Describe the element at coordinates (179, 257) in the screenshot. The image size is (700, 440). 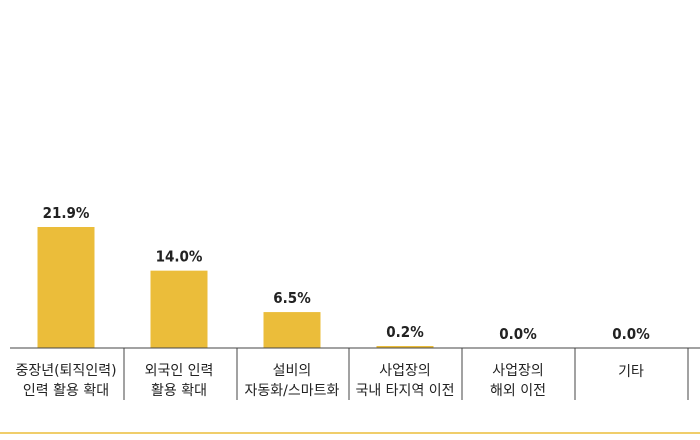
I see `value-label-2: 14.0%` at that location.